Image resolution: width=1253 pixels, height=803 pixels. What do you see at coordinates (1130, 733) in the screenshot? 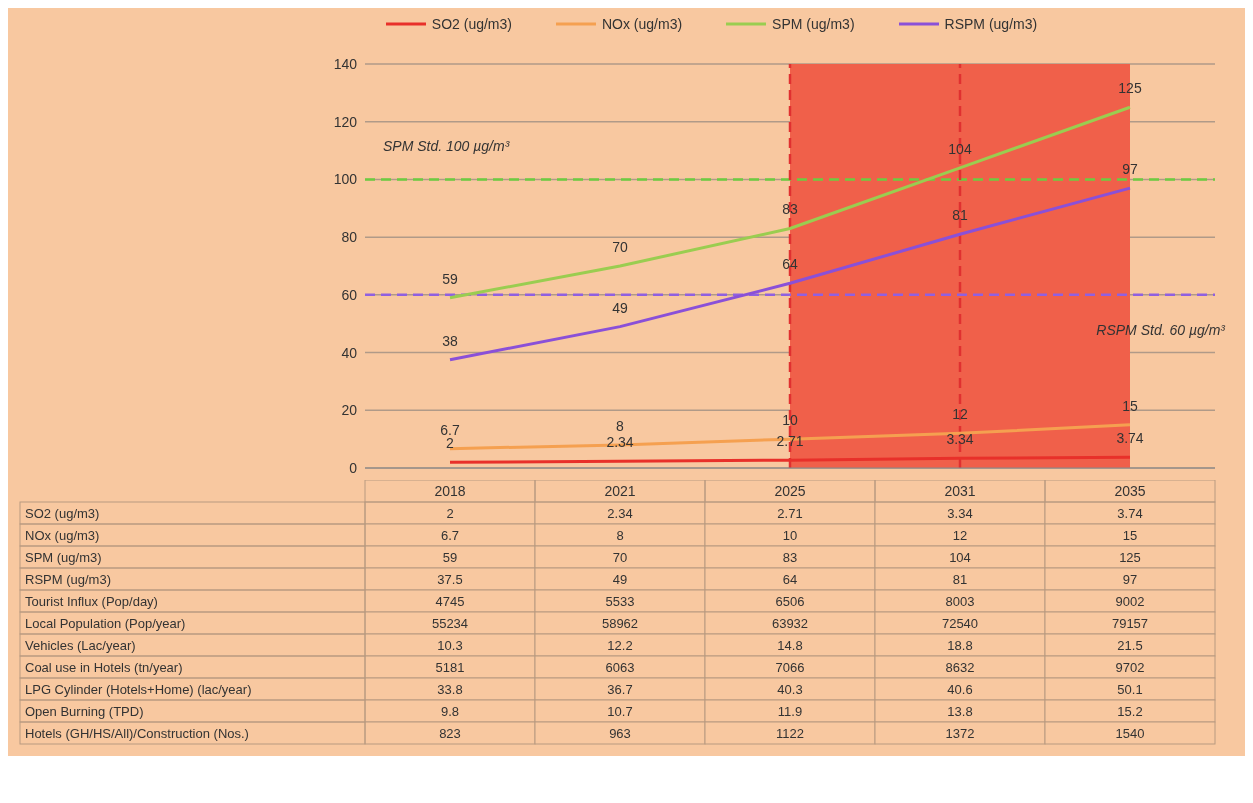
I see `data-label: 1540` at bounding box center [1130, 733].